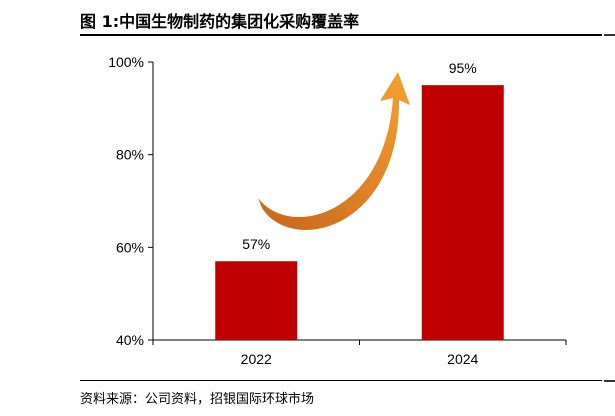 The height and width of the screenshot is (416, 615). Describe the element at coordinates (462, 359) in the screenshot. I see `x-tick-label: 2024` at that location.